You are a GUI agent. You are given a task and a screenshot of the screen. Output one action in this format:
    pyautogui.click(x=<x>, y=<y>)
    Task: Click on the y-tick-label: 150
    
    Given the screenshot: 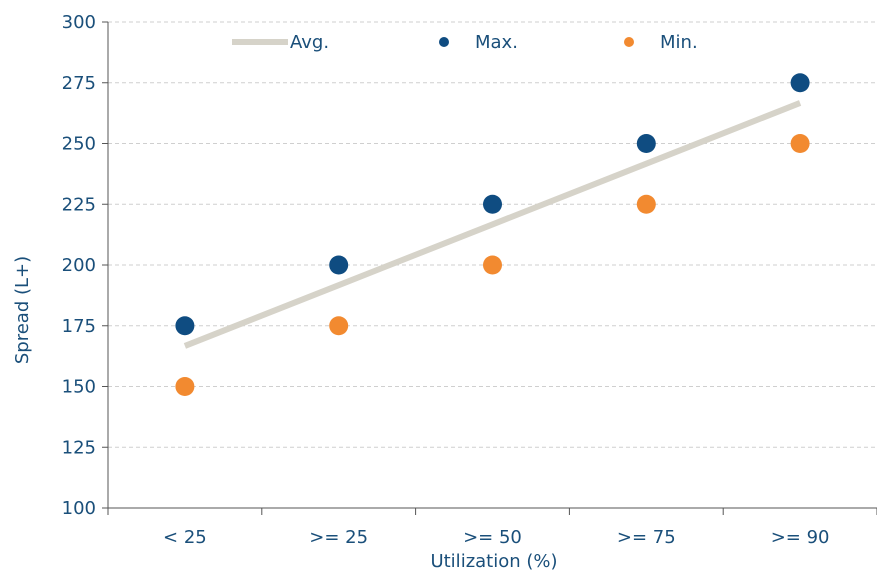 What is the action you would take?
    pyautogui.click(x=79, y=387)
    